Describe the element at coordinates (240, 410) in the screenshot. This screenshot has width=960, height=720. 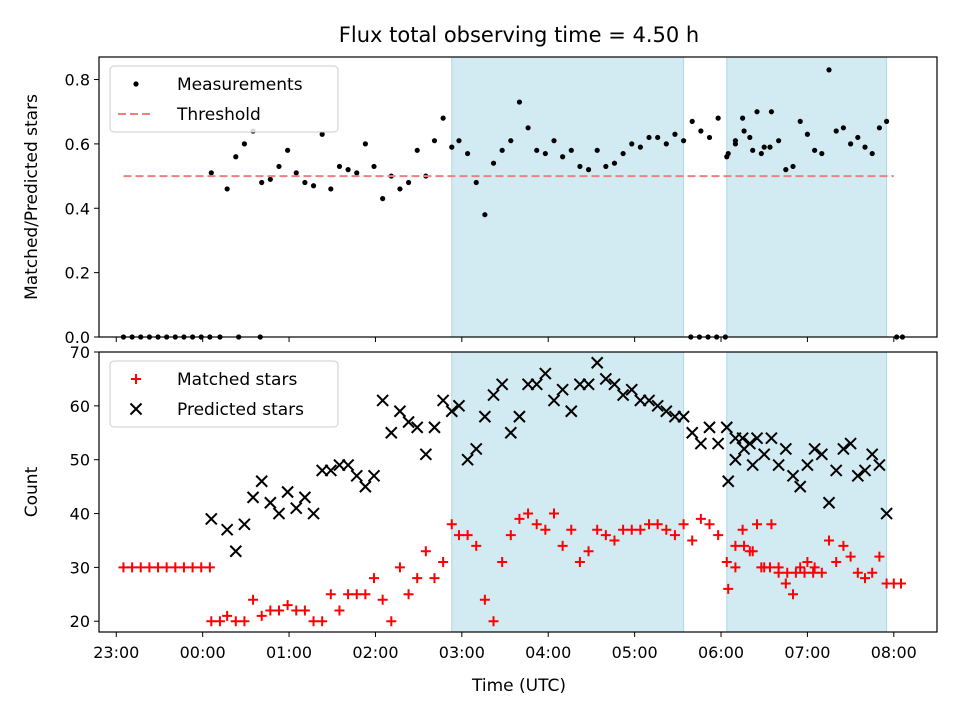
I see `legend-label: Predicted stars` at that location.